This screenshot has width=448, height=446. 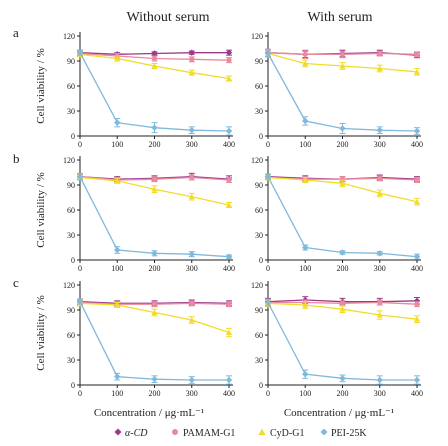 I want to click on column-title-left: Without serum, so click(x=167, y=17).